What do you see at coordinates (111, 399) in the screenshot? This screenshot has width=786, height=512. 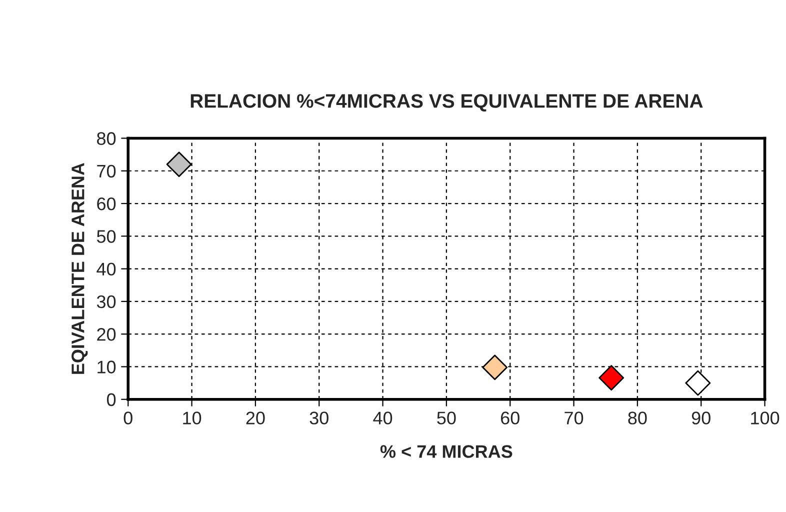 I see `y-tick-label: 0` at bounding box center [111, 399].